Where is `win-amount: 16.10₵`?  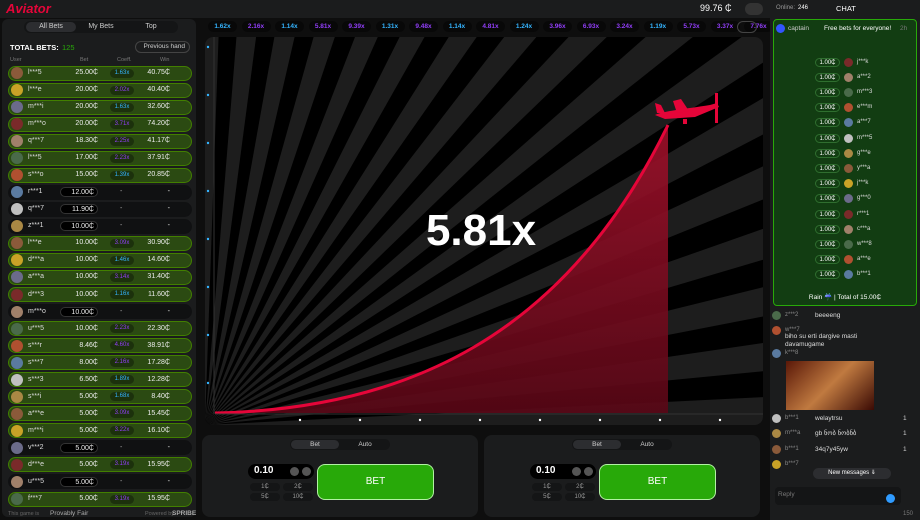 win-amount: 16.10₵ is located at coordinates (158, 430).